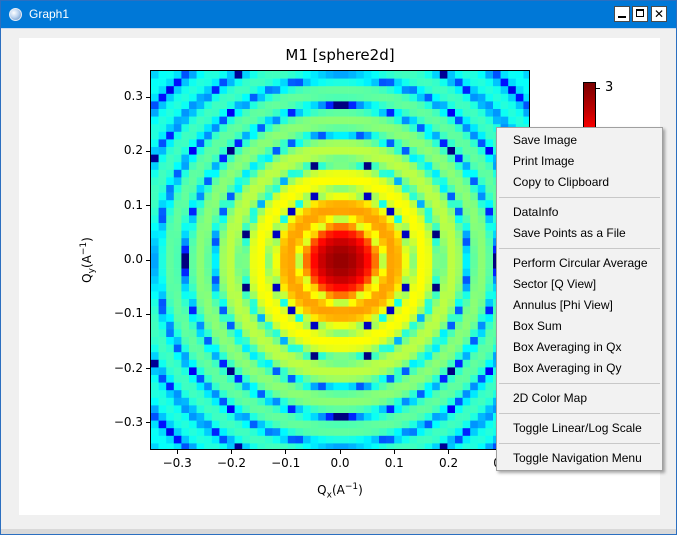 The height and width of the screenshot is (535, 677). What do you see at coordinates (563, 305) in the screenshot?
I see `menu-item-annulus-phi-view: Annulus [Phi View]` at bounding box center [563, 305].